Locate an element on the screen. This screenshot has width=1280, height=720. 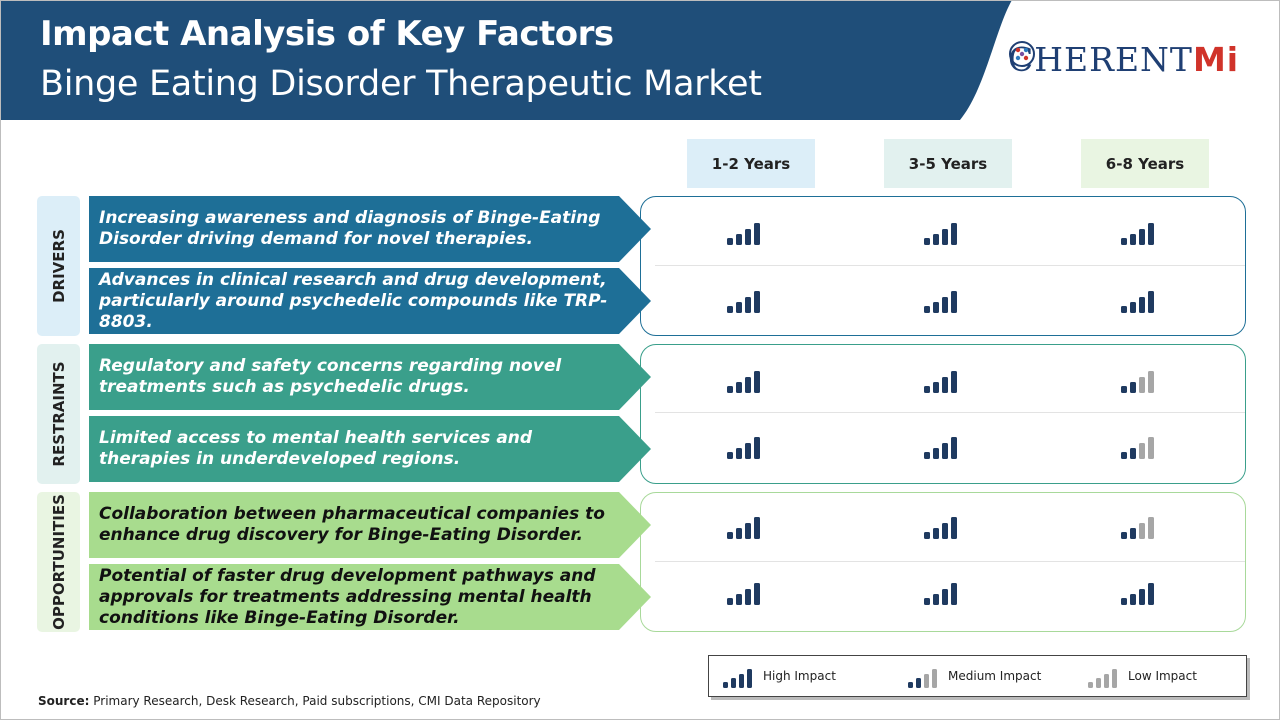
restraints-label: RESTRAINTS is located at coordinates (58, 414).